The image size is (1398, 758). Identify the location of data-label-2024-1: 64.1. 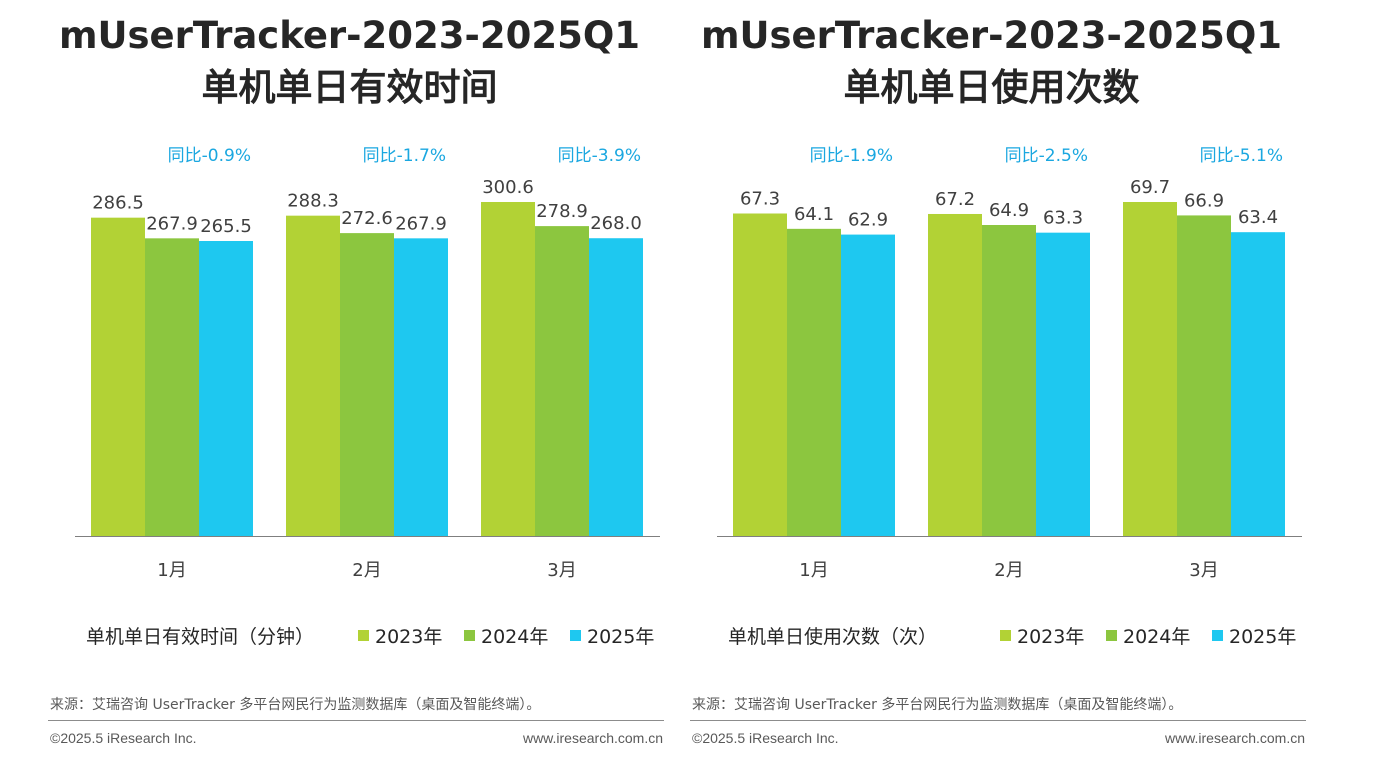
(814, 214).